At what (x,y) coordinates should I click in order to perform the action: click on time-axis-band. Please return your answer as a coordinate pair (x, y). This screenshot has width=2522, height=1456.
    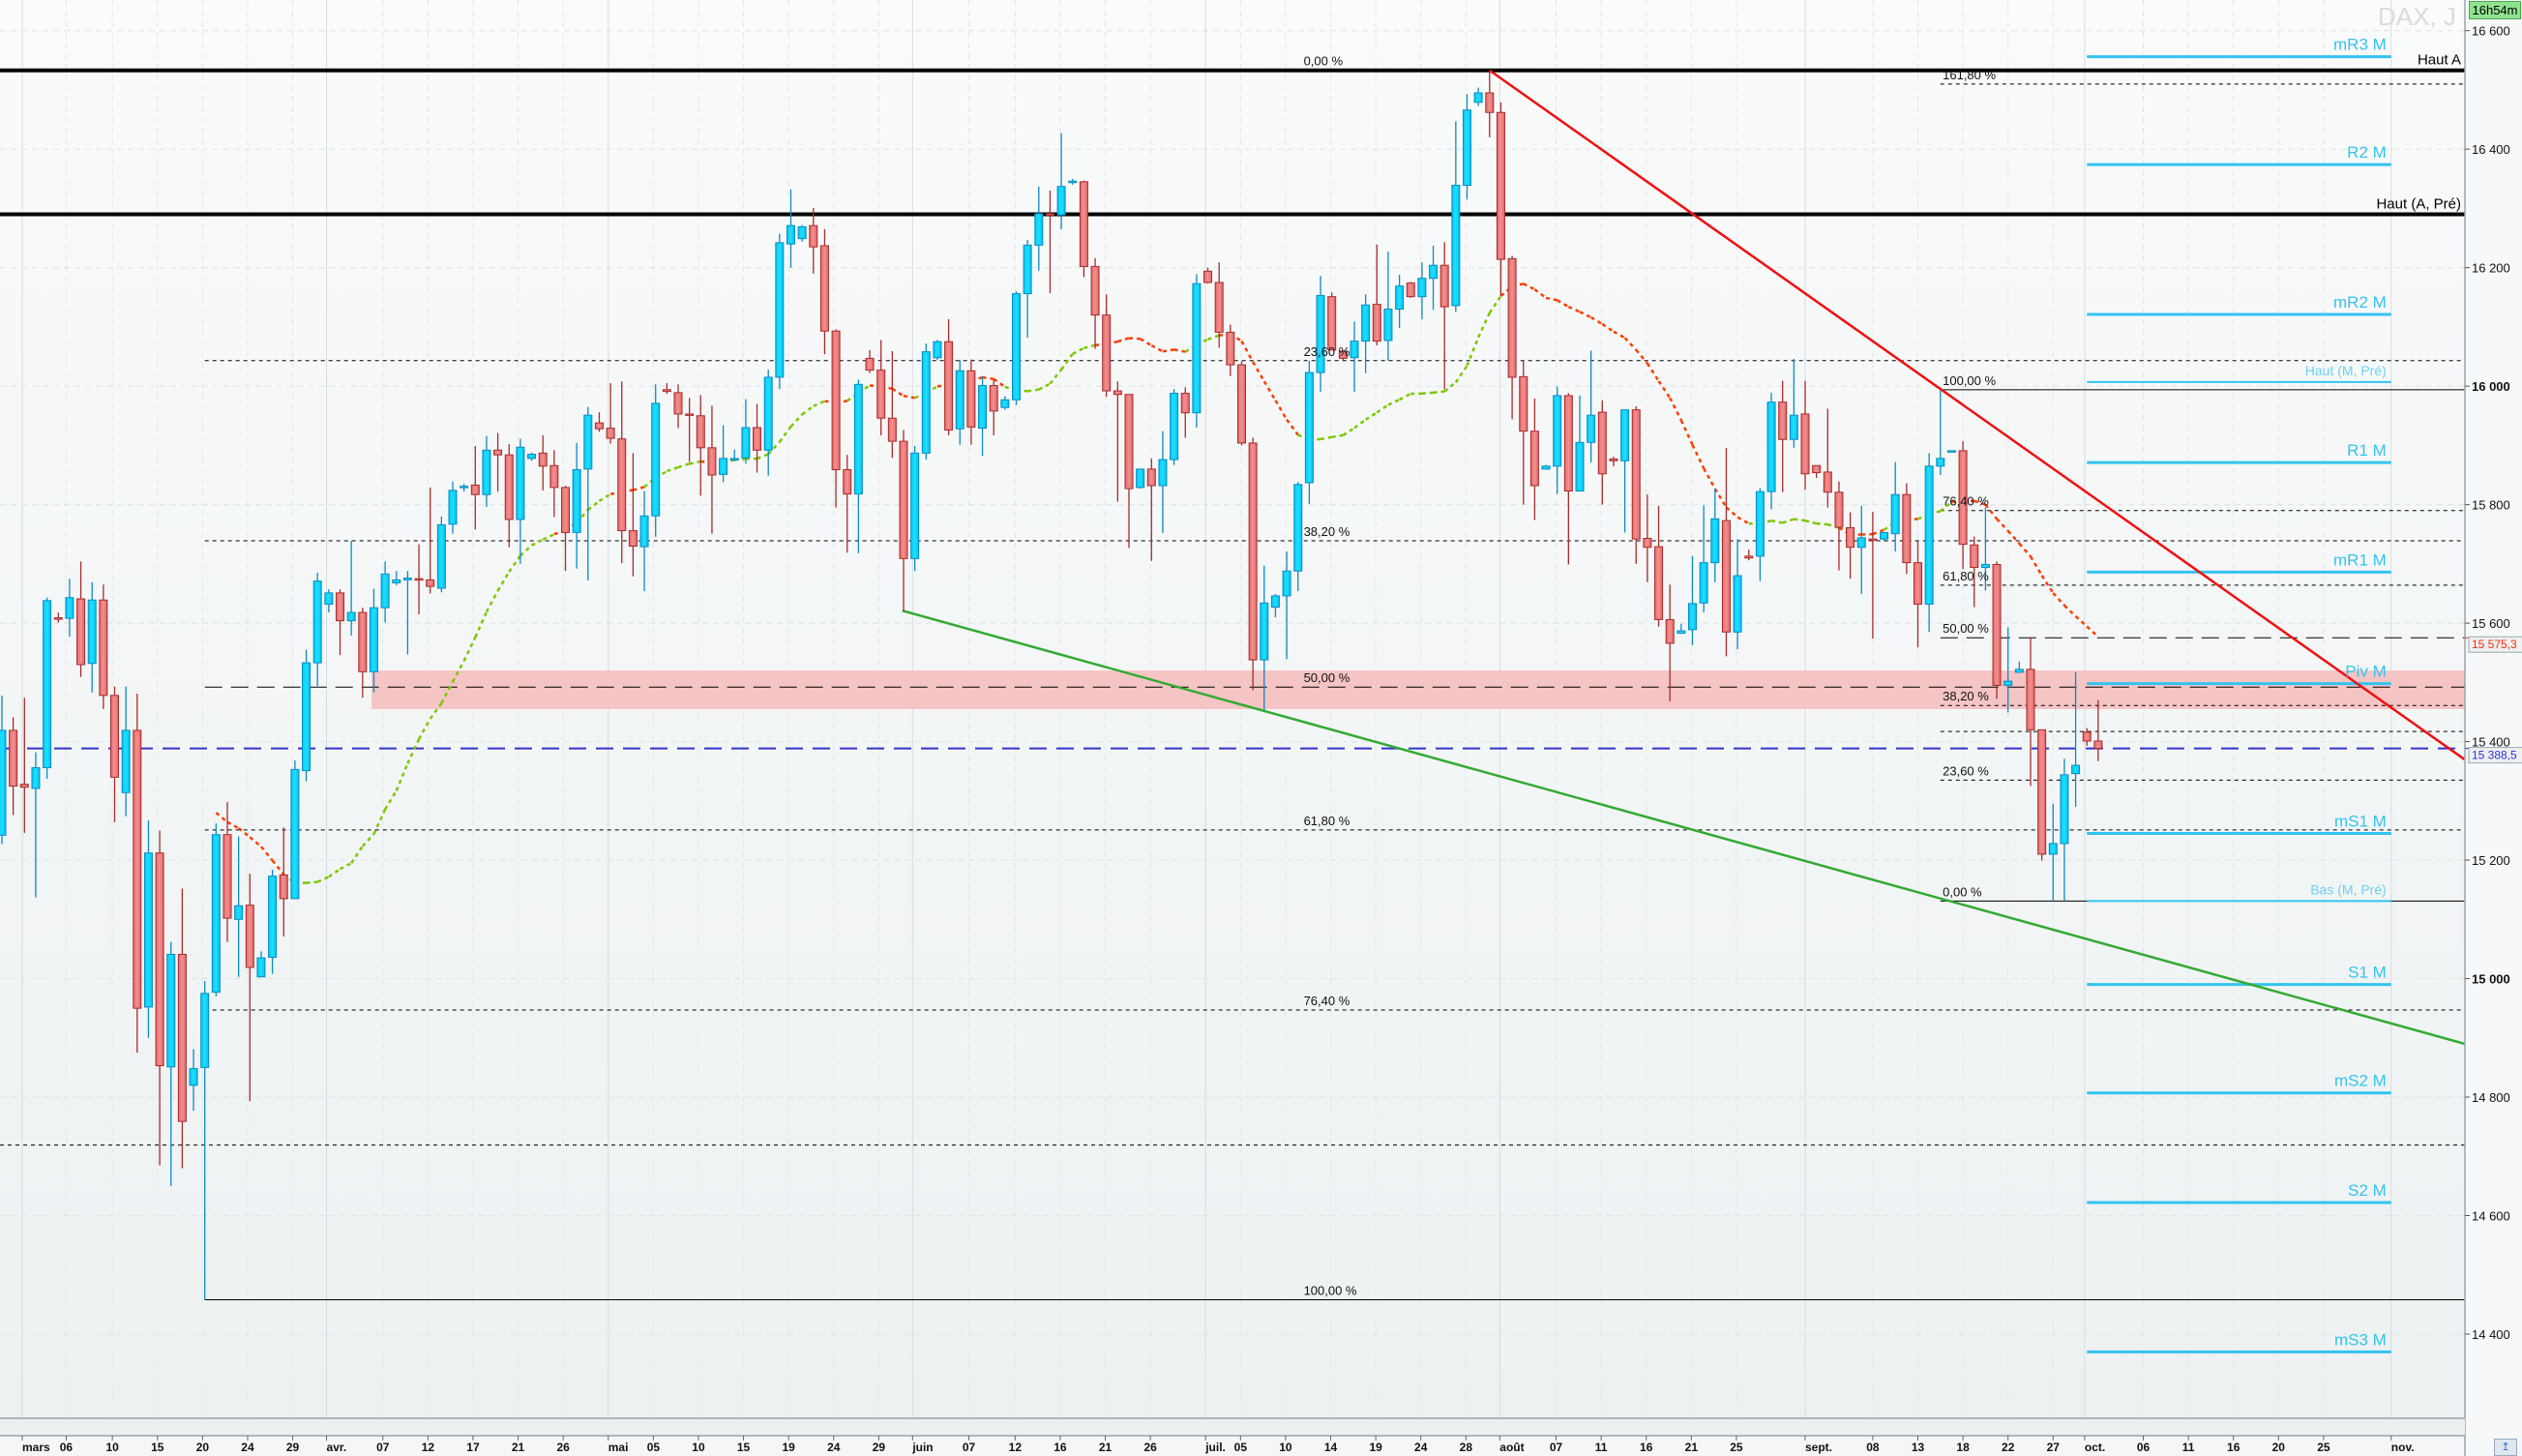
    Looking at the image, I should click on (1233, 1427).